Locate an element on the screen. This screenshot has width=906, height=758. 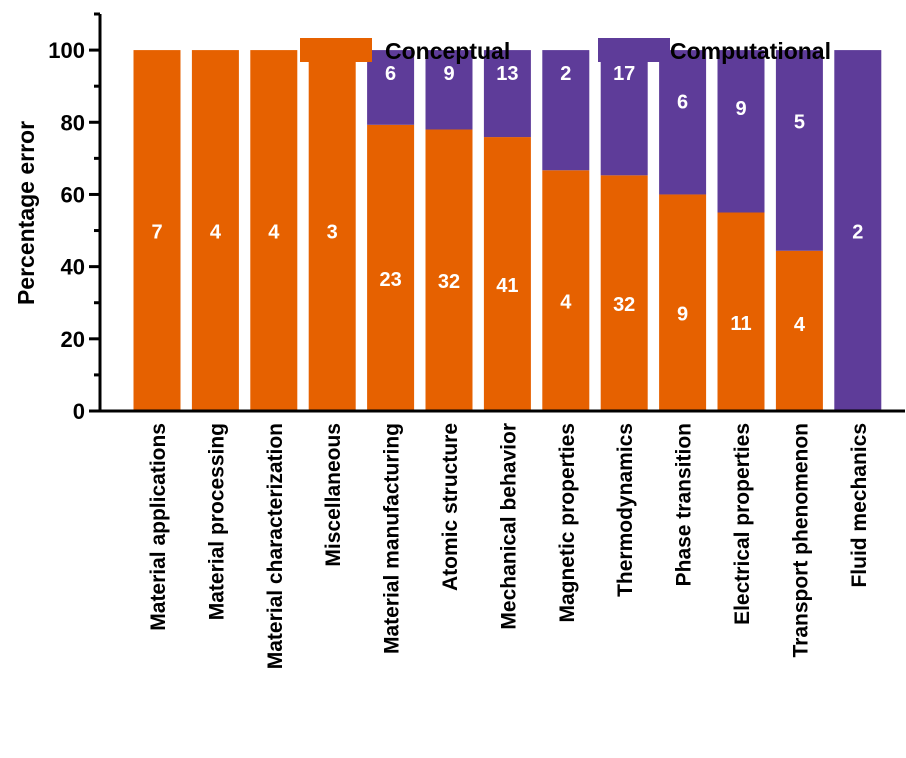
data-label-computational: 5 is located at coordinates (799, 122).